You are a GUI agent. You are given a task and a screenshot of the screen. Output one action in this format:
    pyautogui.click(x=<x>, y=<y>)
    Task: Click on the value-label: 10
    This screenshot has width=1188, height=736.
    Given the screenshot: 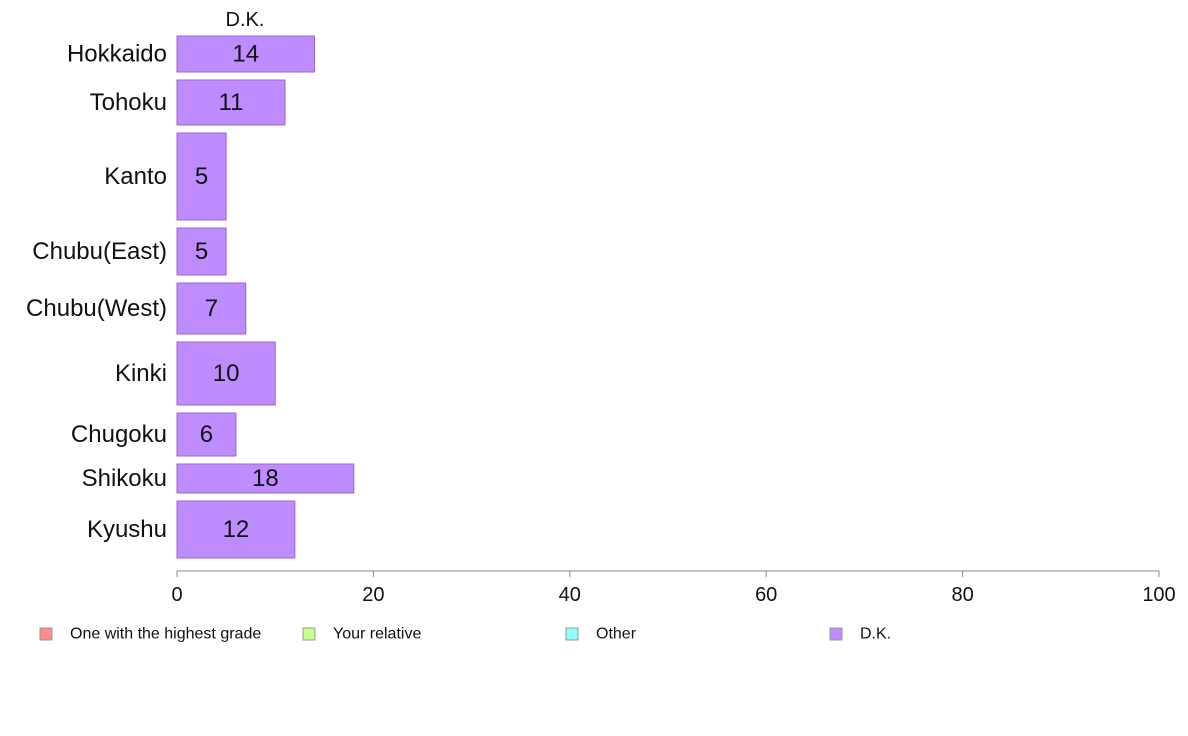 What is the action you would take?
    pyautogui.click(x=226, y=373)
    